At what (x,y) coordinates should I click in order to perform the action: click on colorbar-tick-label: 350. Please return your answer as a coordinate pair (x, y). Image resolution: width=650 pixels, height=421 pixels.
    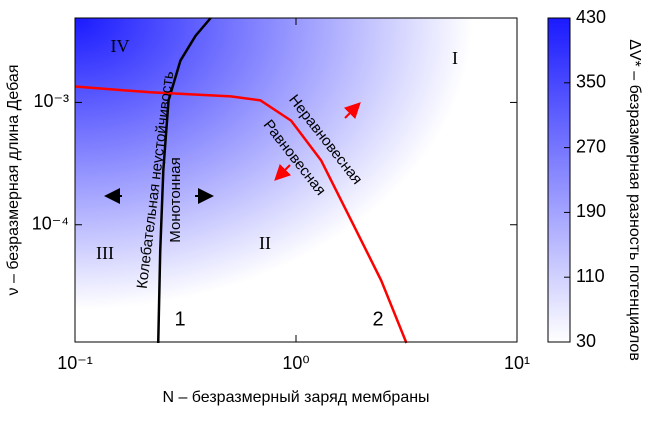
    Looking at the image, I should click on (591, 82).